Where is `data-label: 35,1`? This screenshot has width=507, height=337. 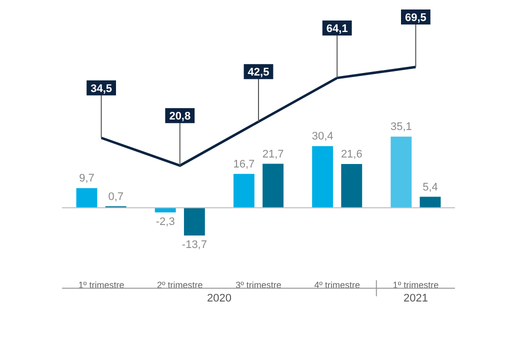
data-label: 35,1 is located at coordinates (401, 127).